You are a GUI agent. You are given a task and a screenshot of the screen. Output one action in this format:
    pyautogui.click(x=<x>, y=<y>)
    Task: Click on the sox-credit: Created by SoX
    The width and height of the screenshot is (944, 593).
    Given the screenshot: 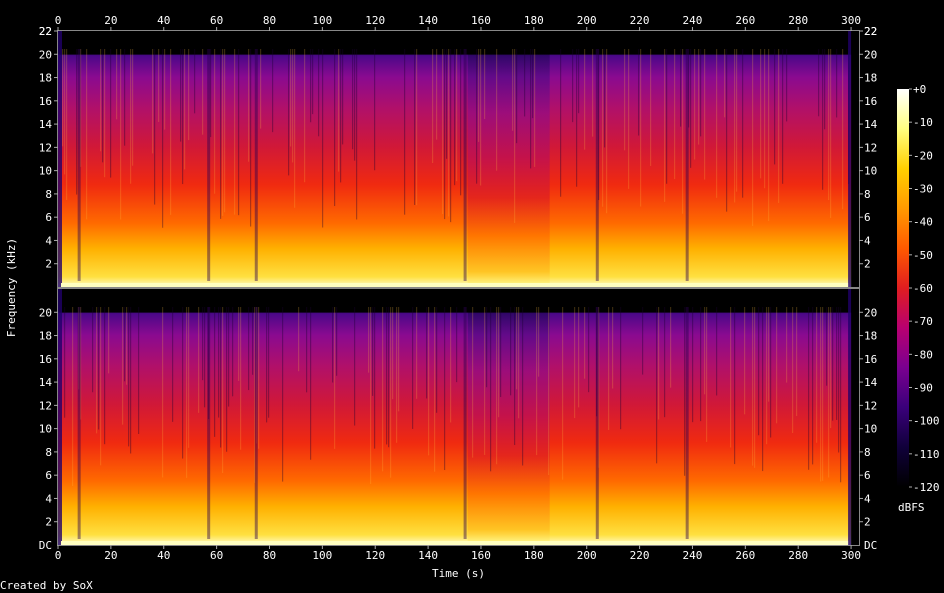 What is the action you would take?
    pyautogui.click(x=46, y=585)
    